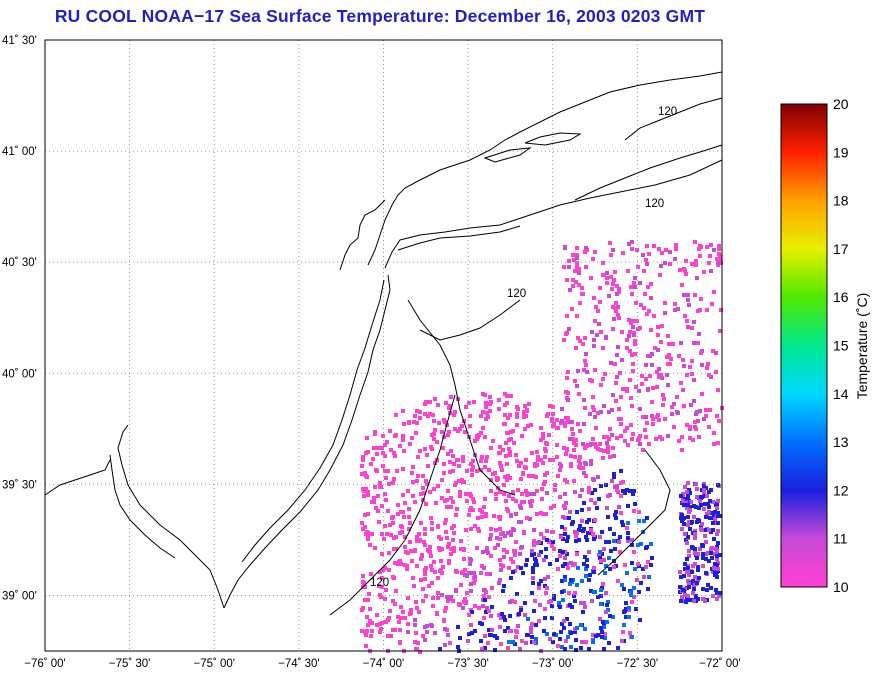  Describe the element at coordinates (667, 112) in the screenshot. I see `isobath-label: 120` at that location.